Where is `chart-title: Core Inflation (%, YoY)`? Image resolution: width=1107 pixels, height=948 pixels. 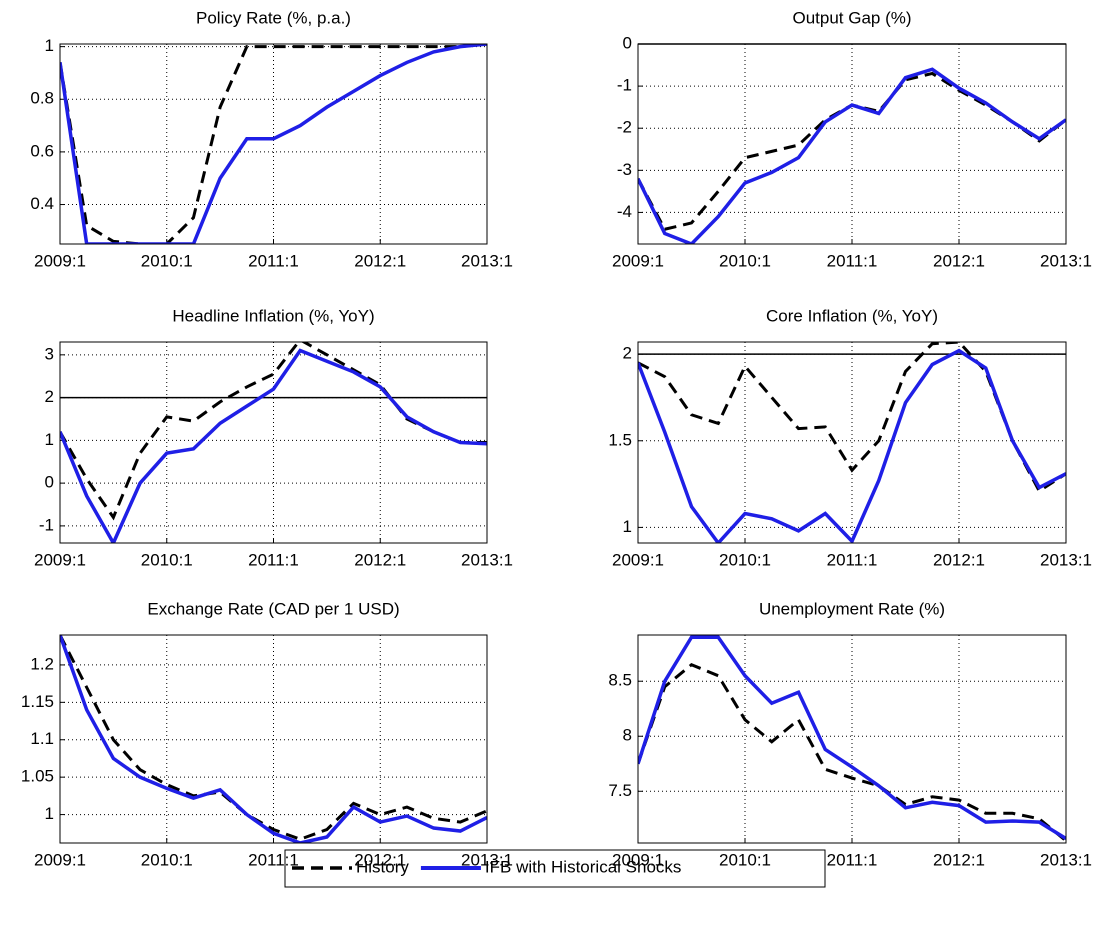 chart-title: Core Inflation (%, YoY) is located at coordinates (852, 315).